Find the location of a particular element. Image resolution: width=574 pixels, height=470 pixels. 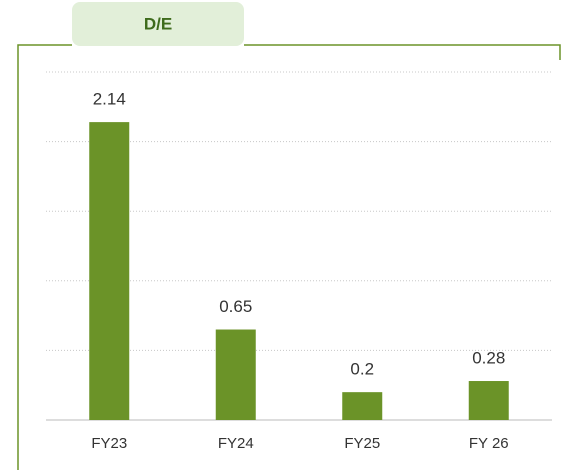

value-label: 0.65 is located at coordinates (235, 306).